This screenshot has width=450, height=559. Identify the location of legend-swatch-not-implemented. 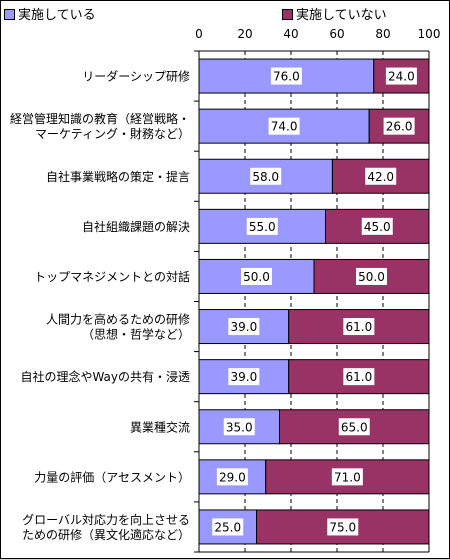
(287, 14).